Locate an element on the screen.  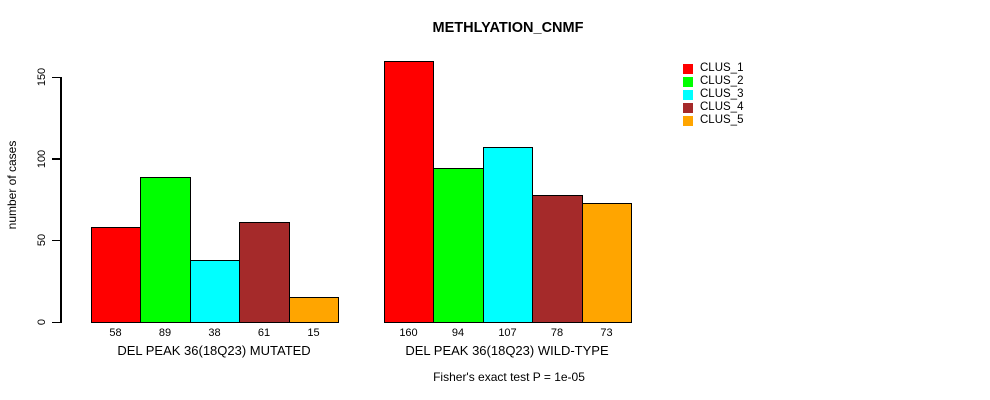
legend-item-clus_3: CLUS_3 is located at coordinates (713, 94).